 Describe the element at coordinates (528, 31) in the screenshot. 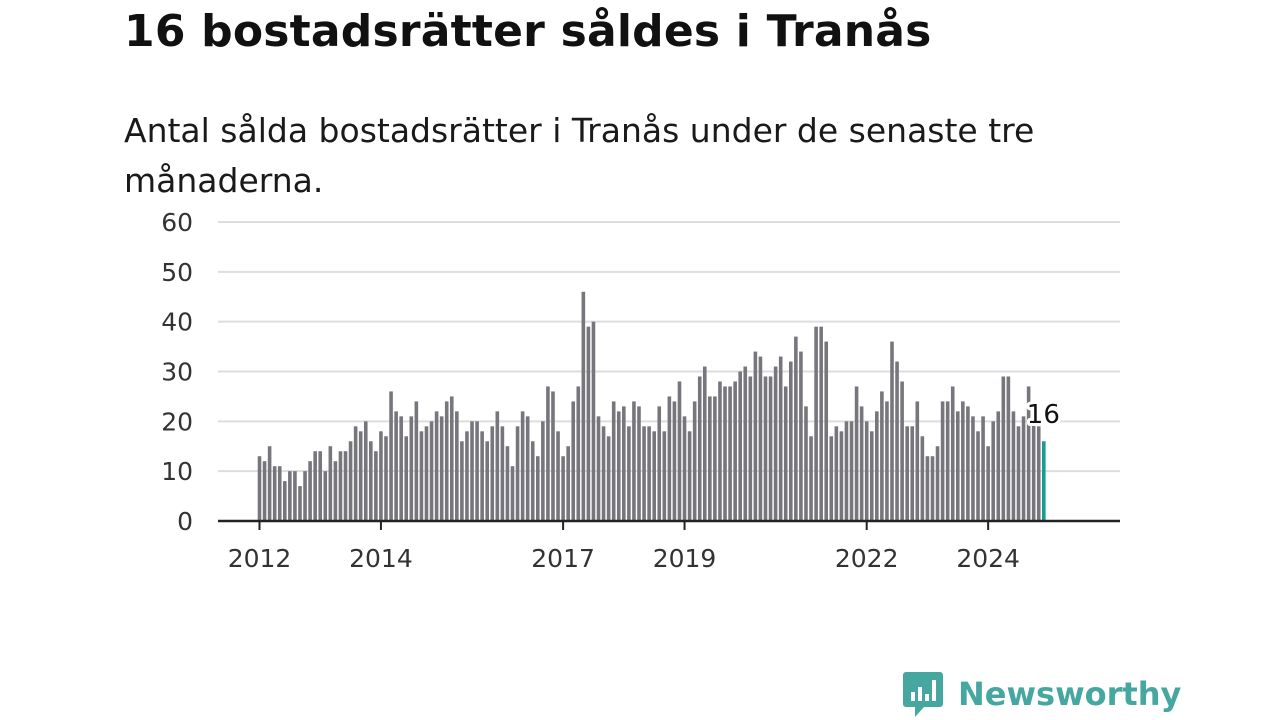

I see `chart-title: 16 bostadsrätter såldes i Tranås` at that location.